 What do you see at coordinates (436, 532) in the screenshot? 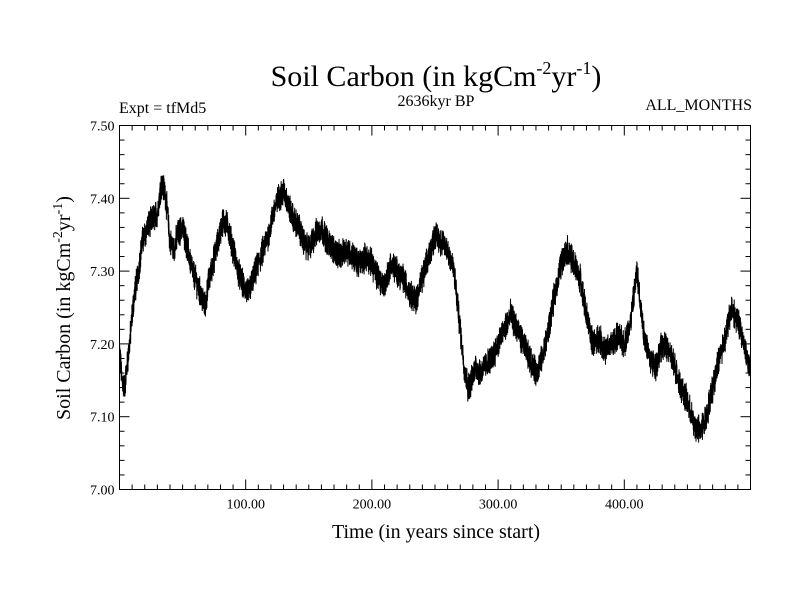
I see `x-axis-label: Time (in years since start)` at bounding box center [436, 532].